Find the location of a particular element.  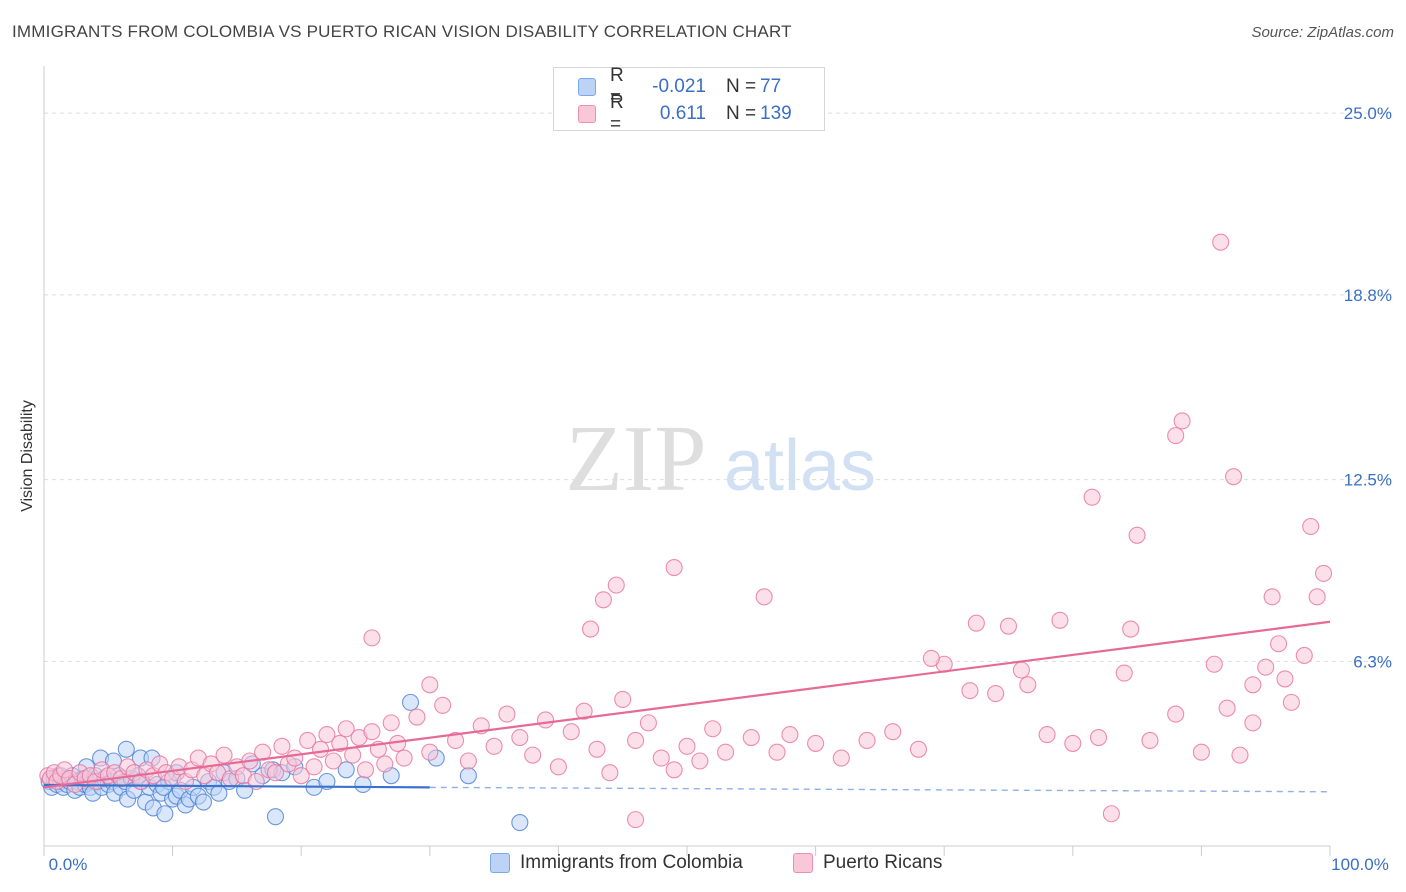

y-tick-label: 6.3% is located at coordinates (1372, 661).